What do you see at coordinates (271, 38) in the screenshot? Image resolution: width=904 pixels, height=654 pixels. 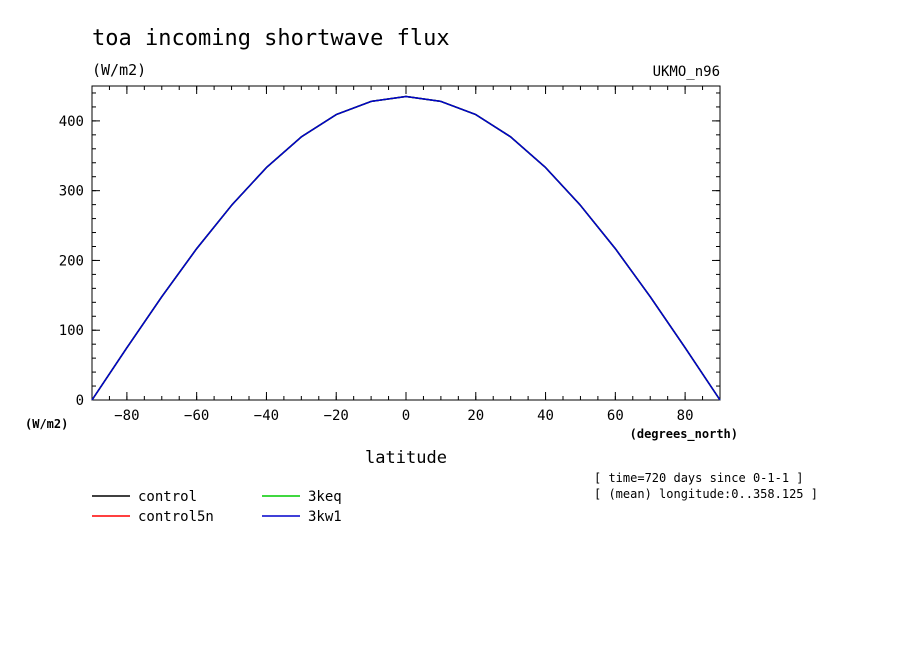 I see `chart-title: toa incoming shortwave flux` at bounding box center [271, 38].